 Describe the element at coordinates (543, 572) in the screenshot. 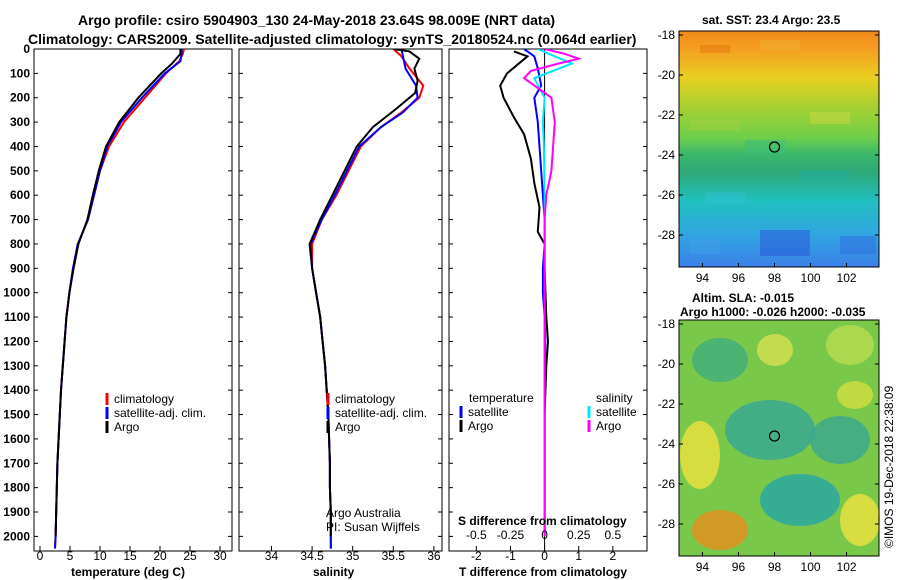

I see `difference-axis-label: T difference from climatology` at that location.